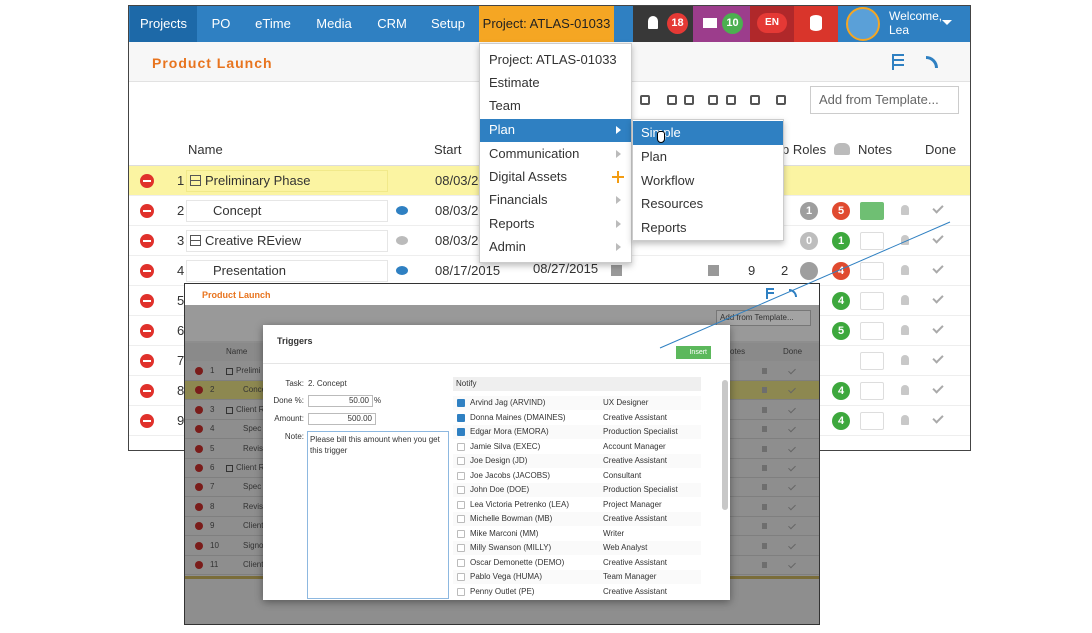 Image resolution: width=1092 pixels, height=633 pixels. What do you see at coordinates (221, 23) in the screenshot?
I see `nav-item: PO` at bounding box center [221, 23].